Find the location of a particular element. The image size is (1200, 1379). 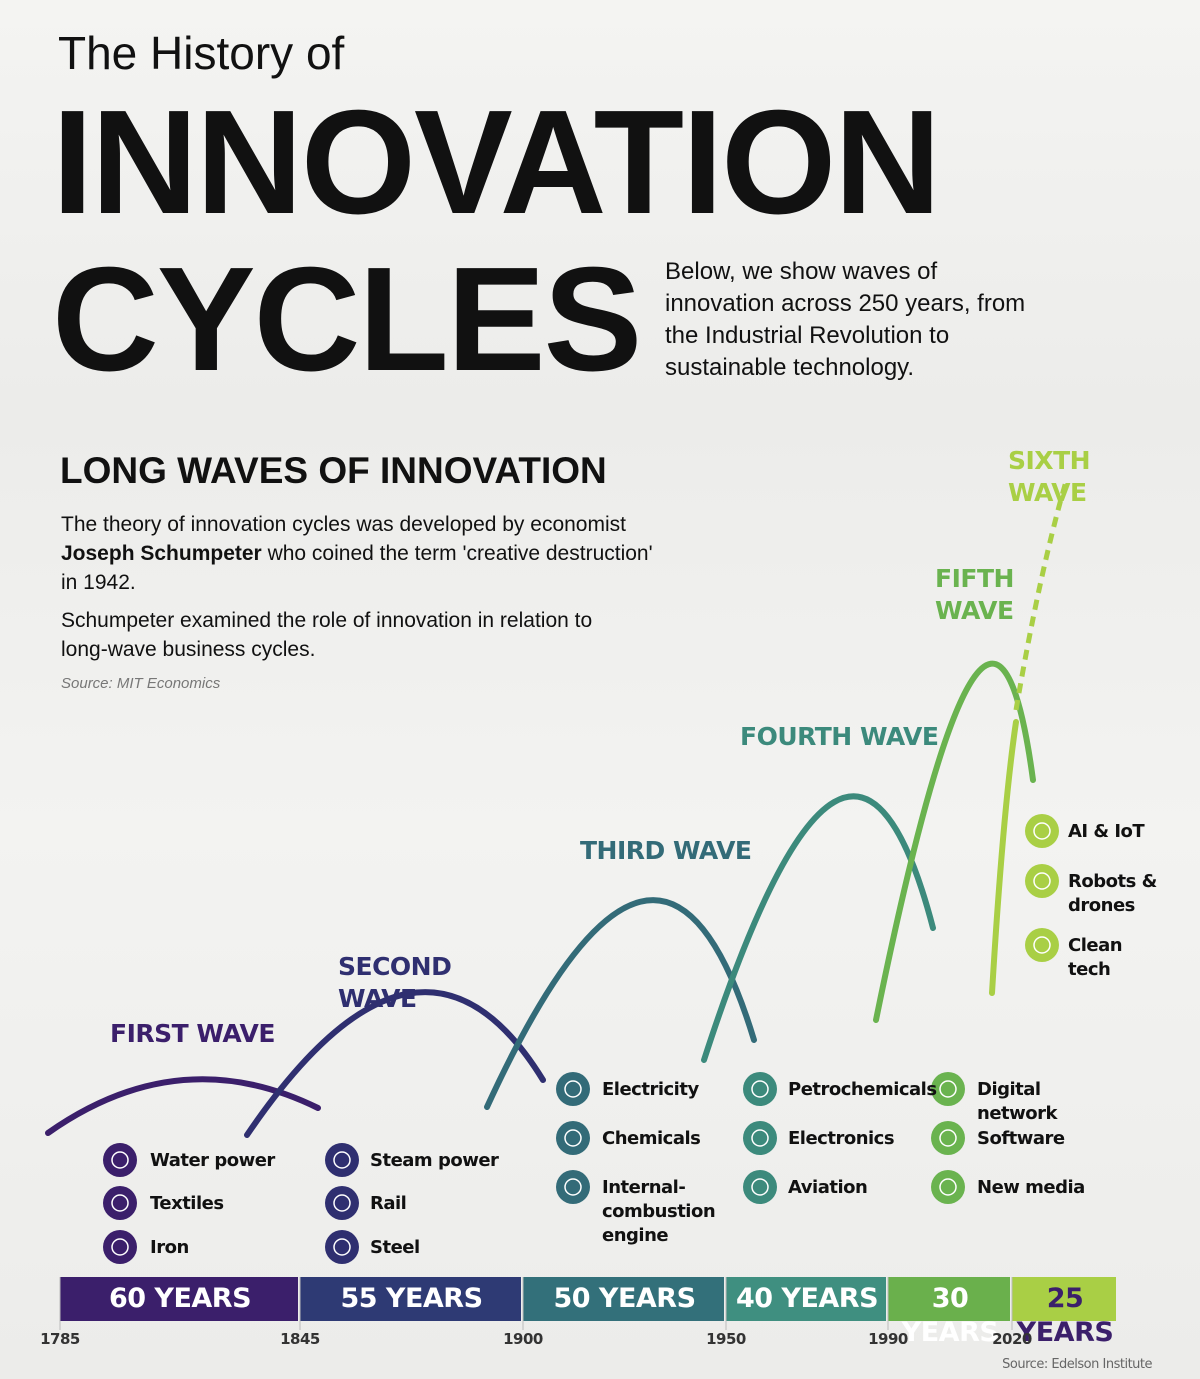

year-label: 1990 is located at coordinates (888, 1339).